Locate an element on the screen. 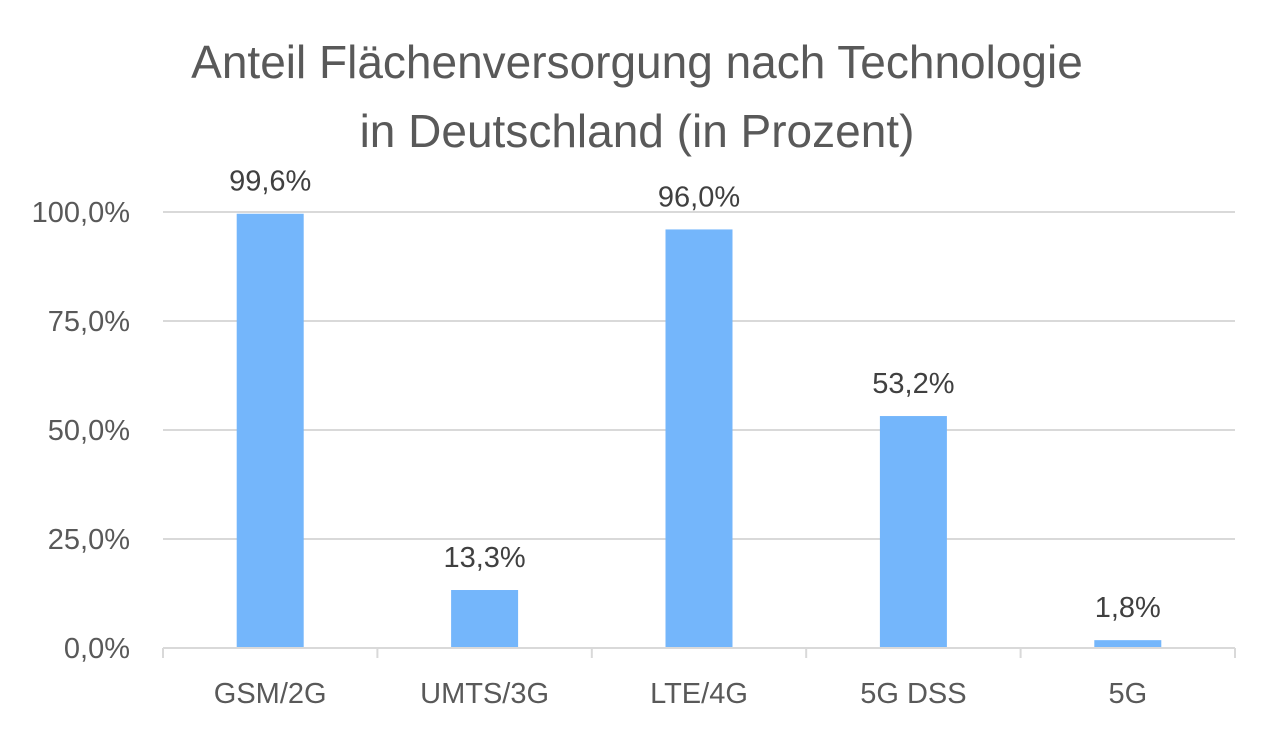 The height and width of the screenshot is (739, 1275). data-label: 1,8% is located at coordinates (1128, 608).